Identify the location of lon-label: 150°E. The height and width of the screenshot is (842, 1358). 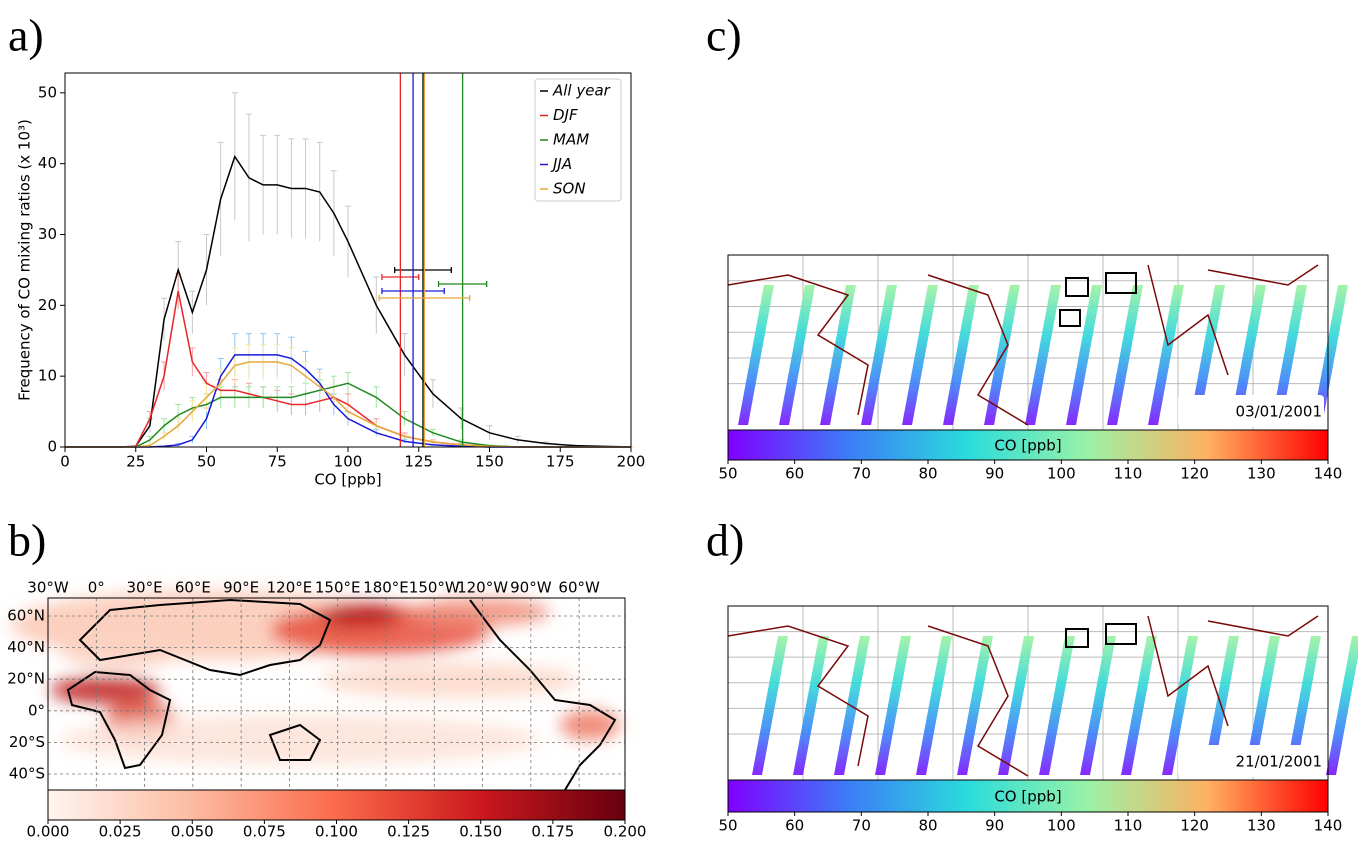
(338, 588).